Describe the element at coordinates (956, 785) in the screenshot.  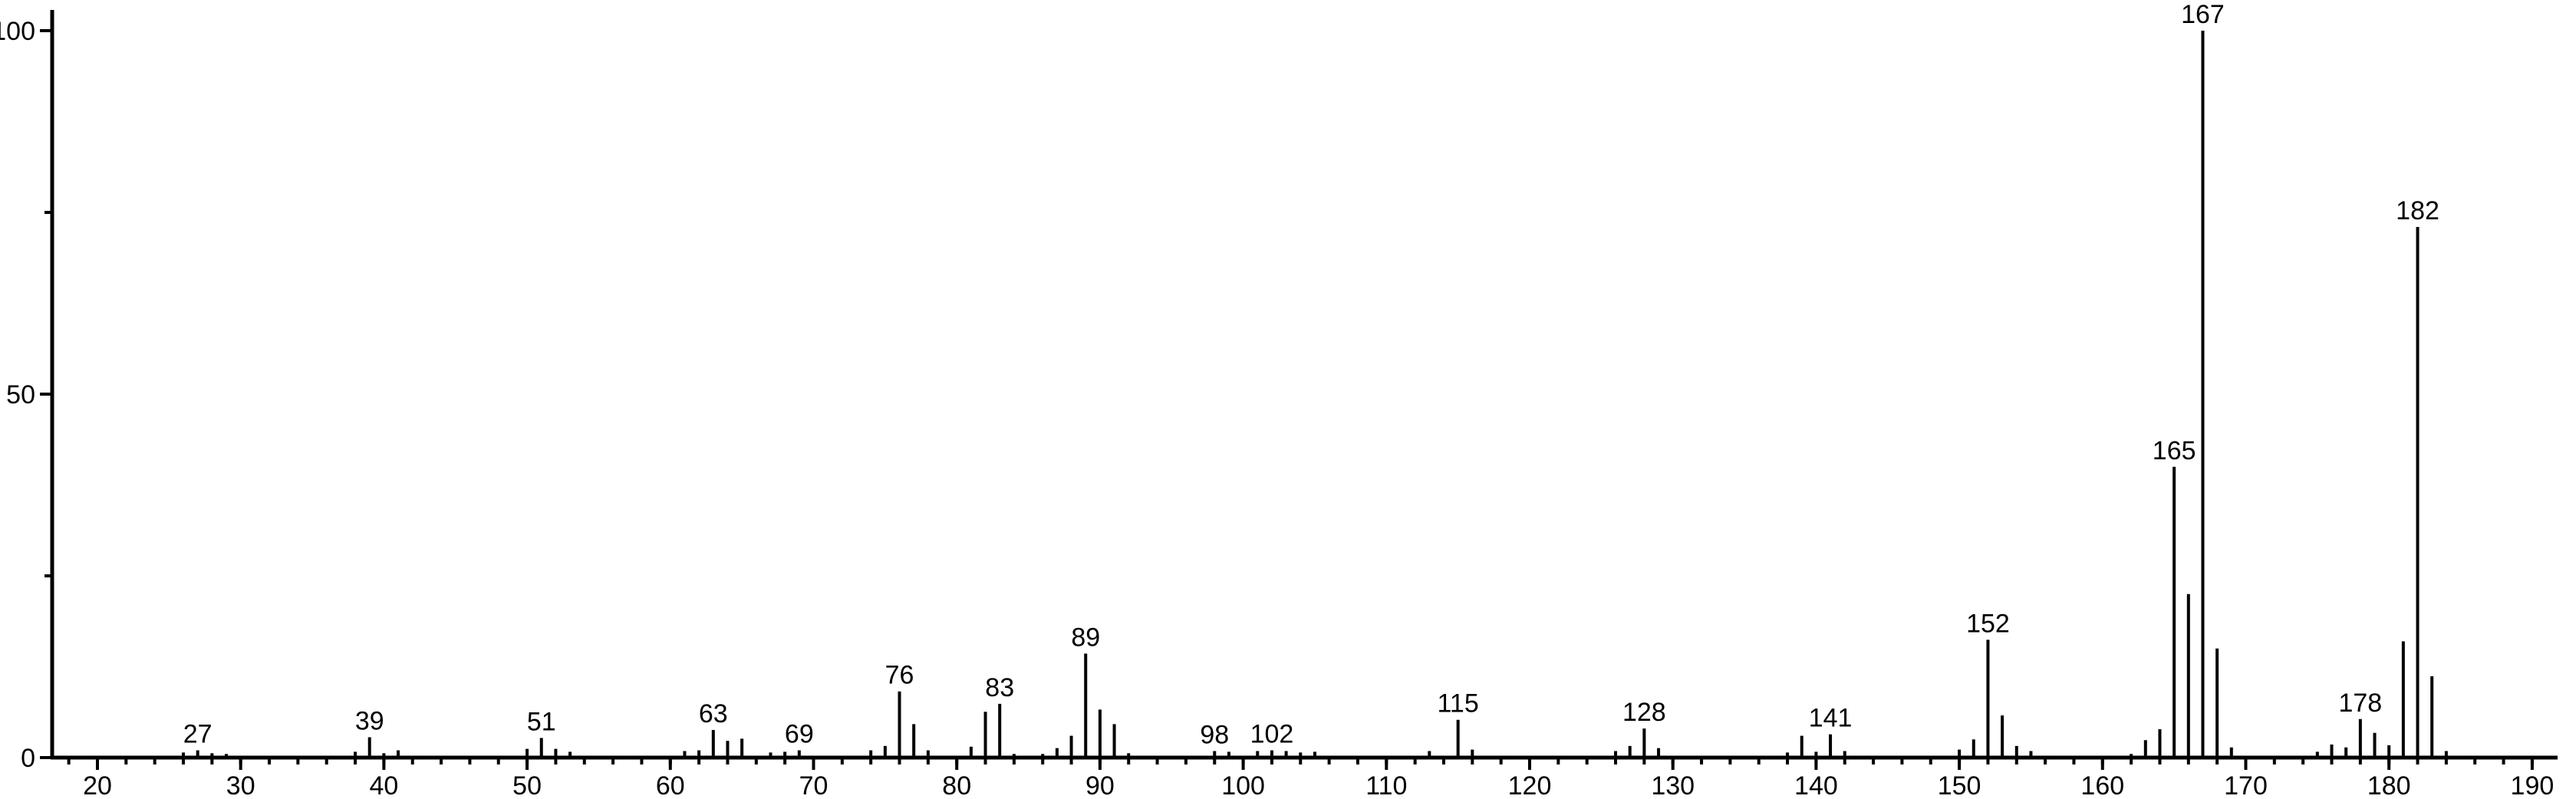
I see `x-tick-label: 80` at that location.